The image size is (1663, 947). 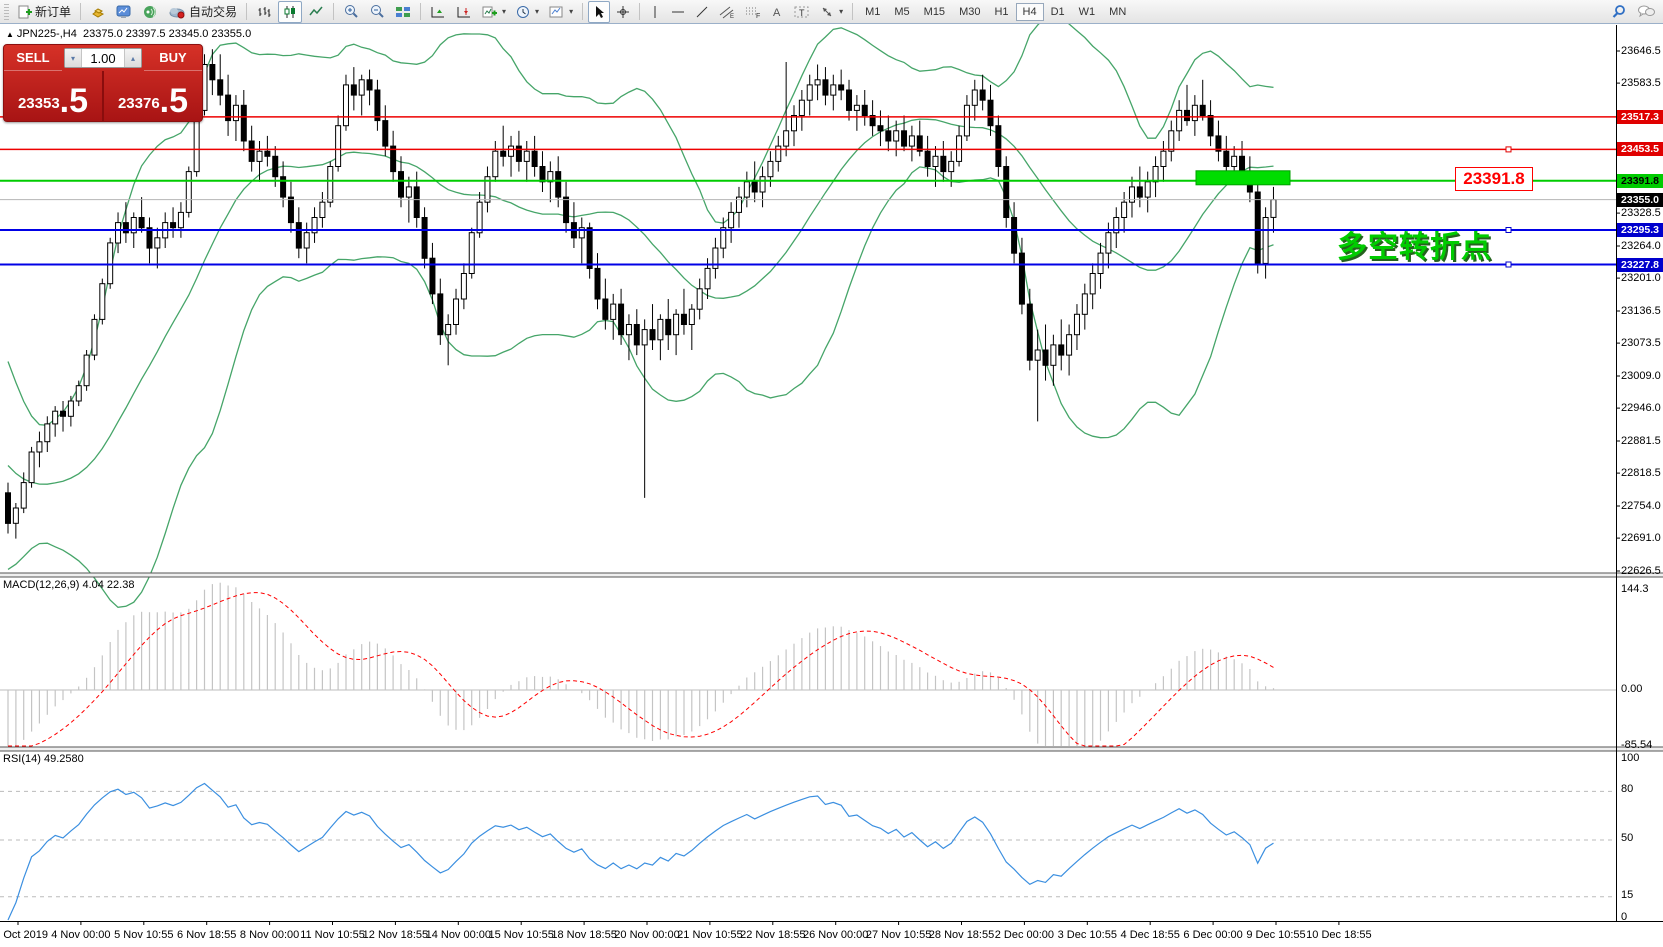 I want to click on zoom-out-button, so click(x=377, y=12).